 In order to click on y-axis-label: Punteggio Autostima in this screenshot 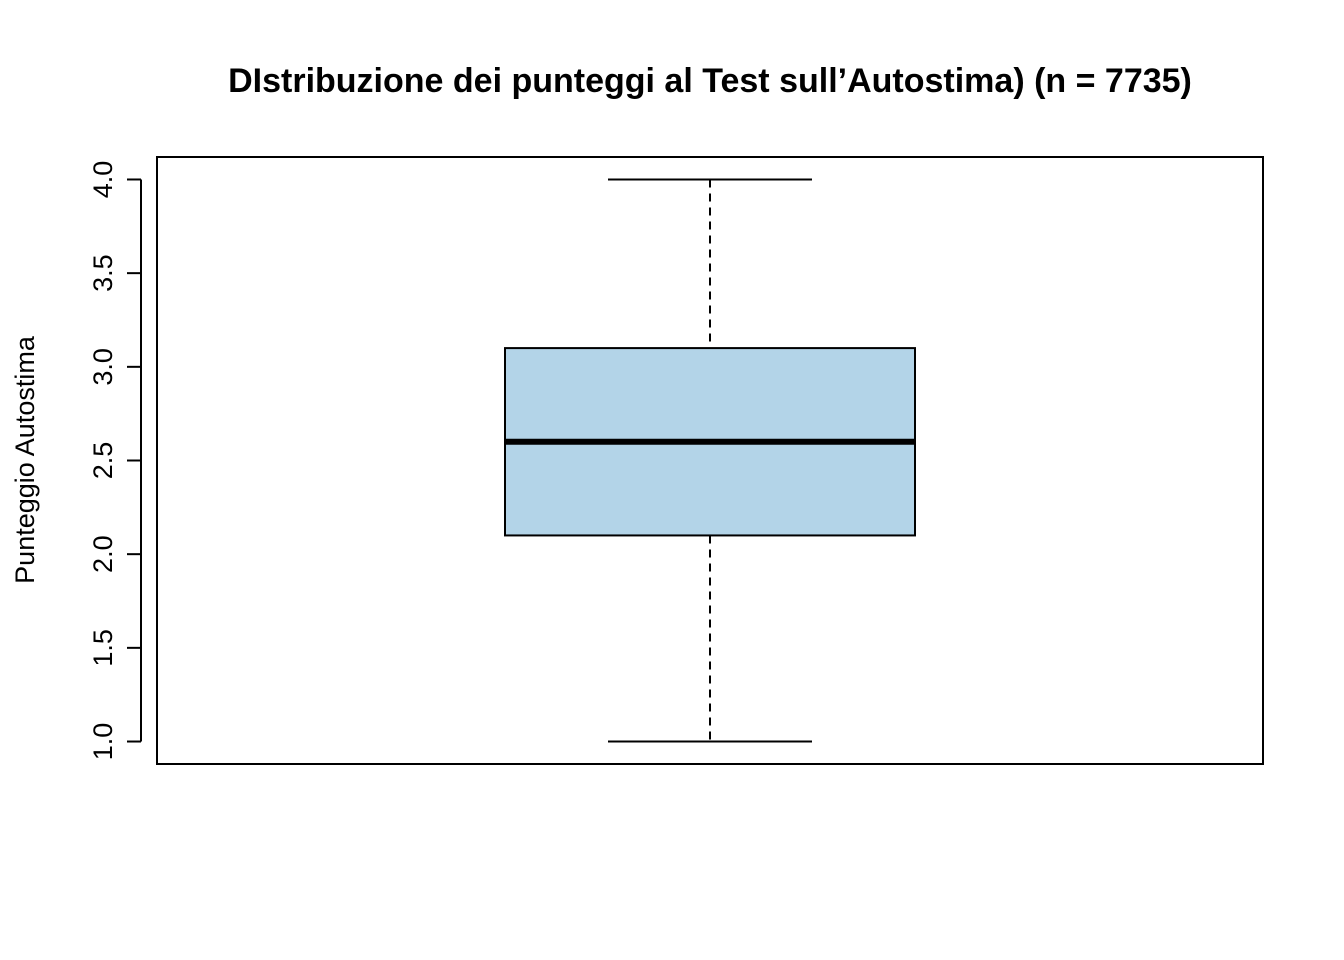, I will do `click(25, 459)`.